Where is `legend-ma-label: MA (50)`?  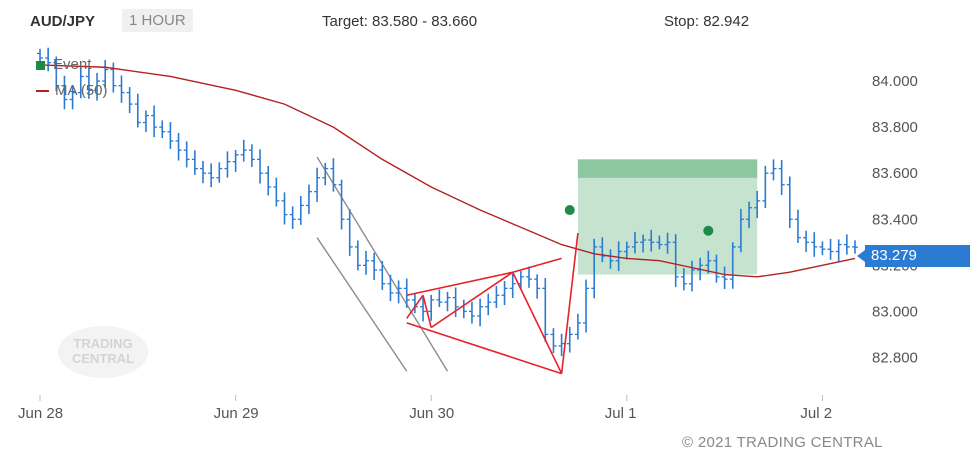
legend-ma-label: MA (50) is located at coordinates (81, 90).